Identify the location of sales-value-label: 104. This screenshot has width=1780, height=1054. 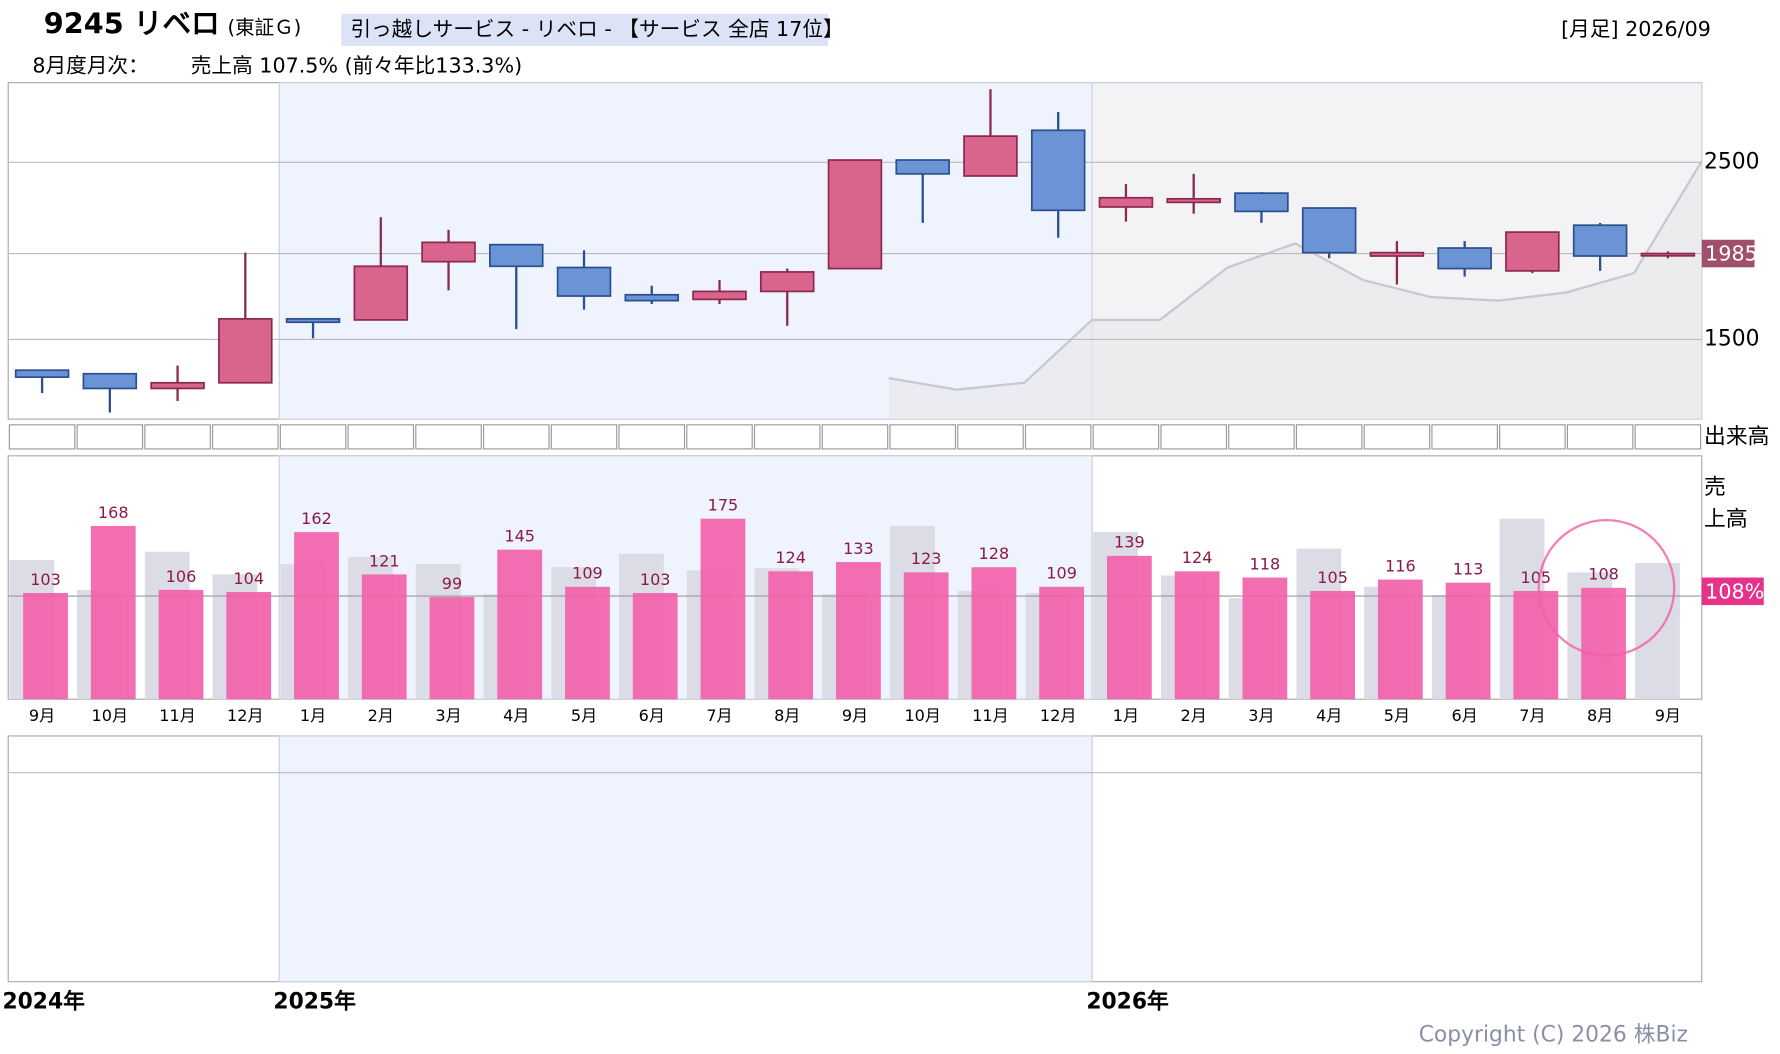
(248, 578).